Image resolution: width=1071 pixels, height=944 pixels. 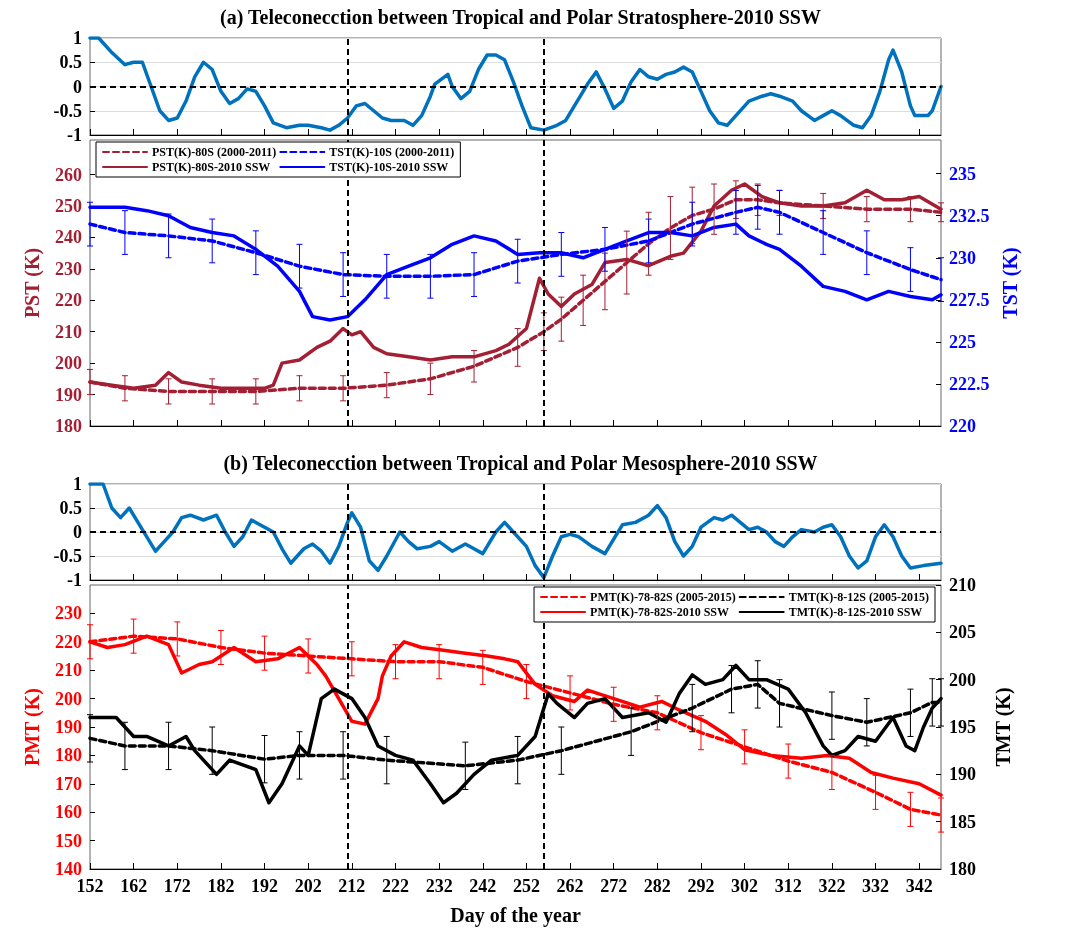 I want to click on x-tick-label: 282, so click(x=657, y=886).